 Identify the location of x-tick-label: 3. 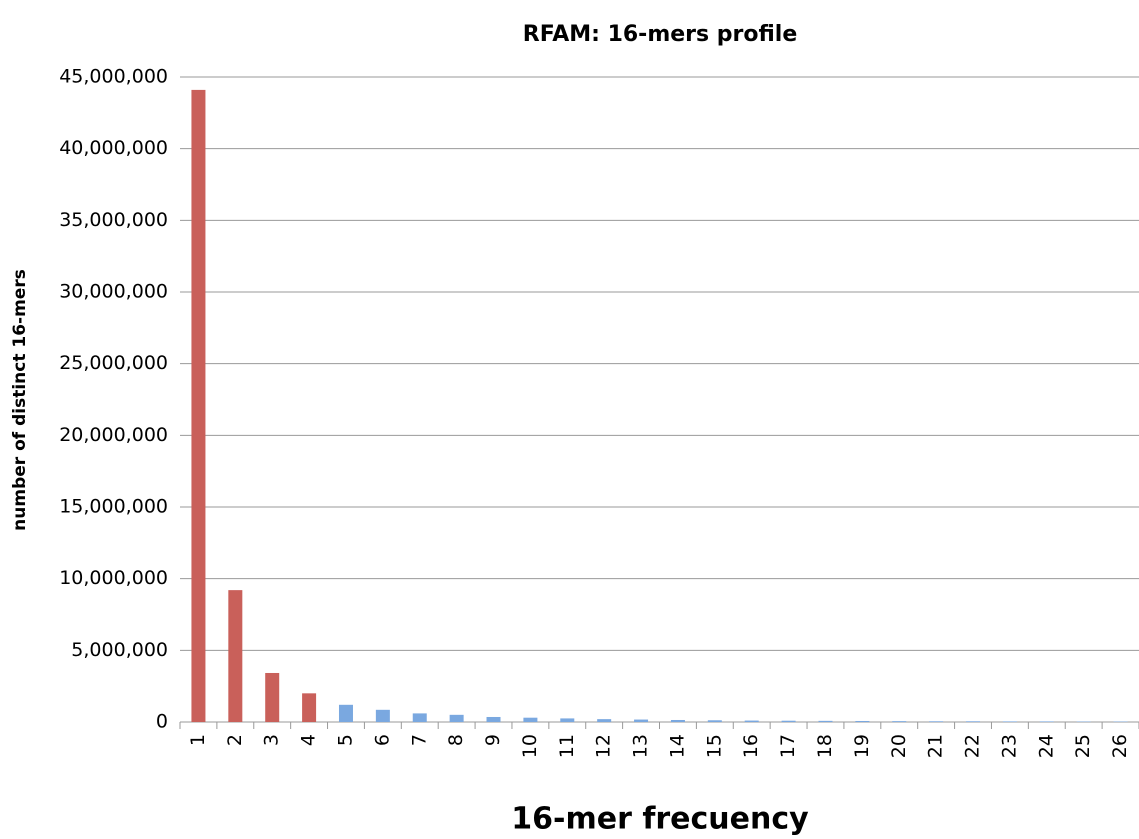
(272, 740).